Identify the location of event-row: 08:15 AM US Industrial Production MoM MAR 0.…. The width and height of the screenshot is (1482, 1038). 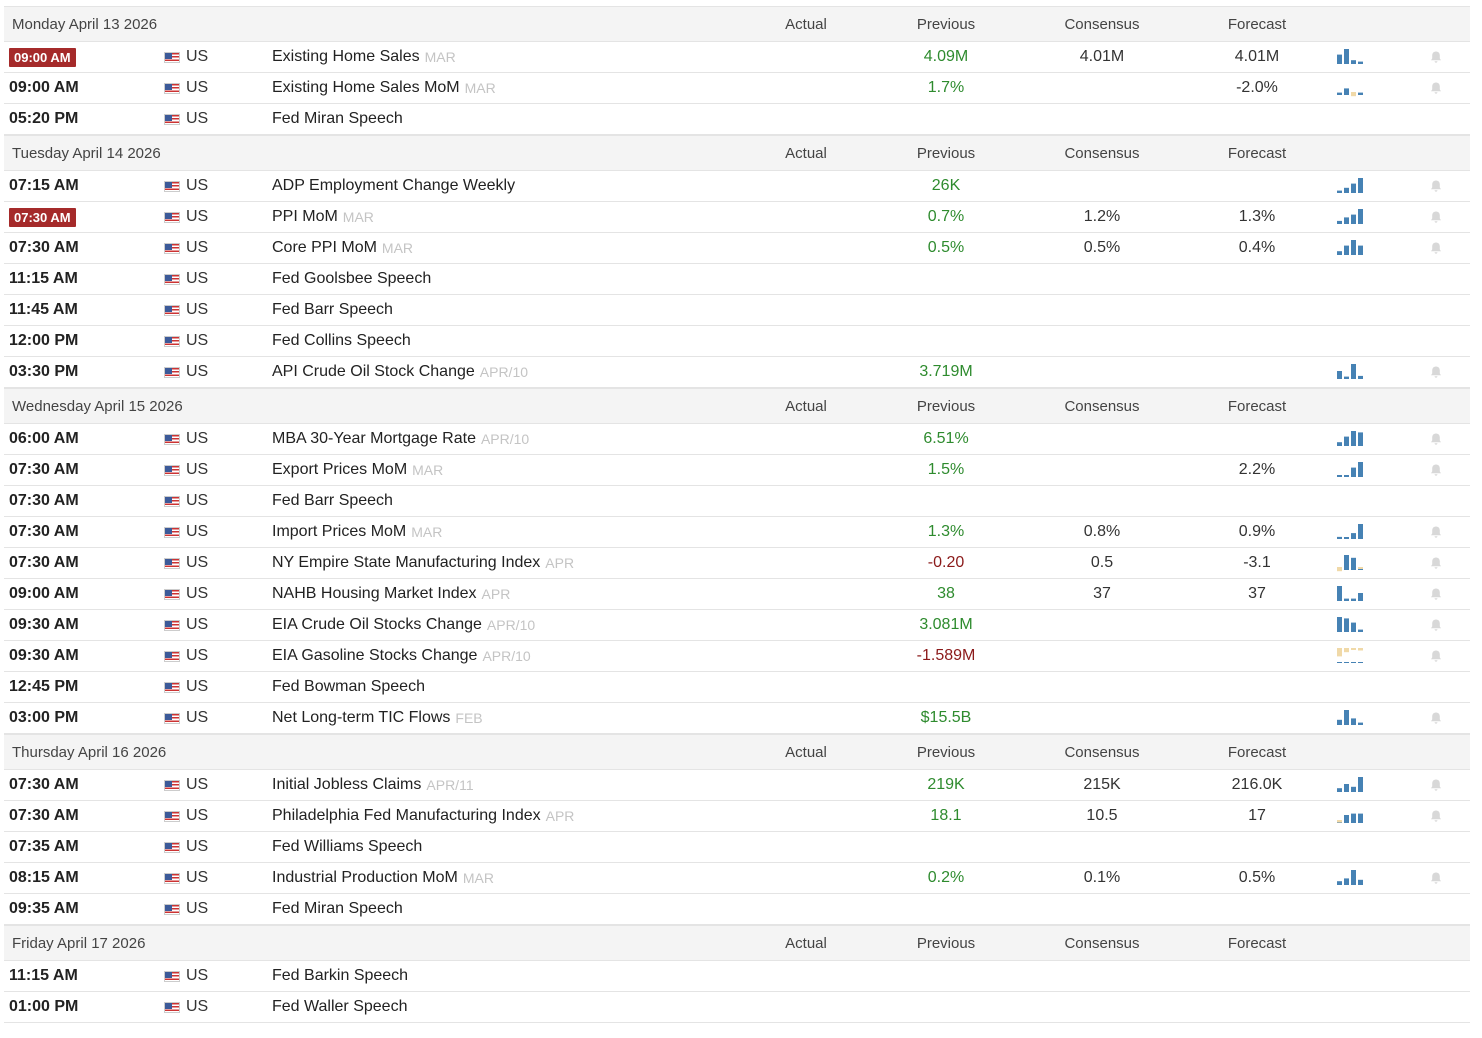
(737, 878).